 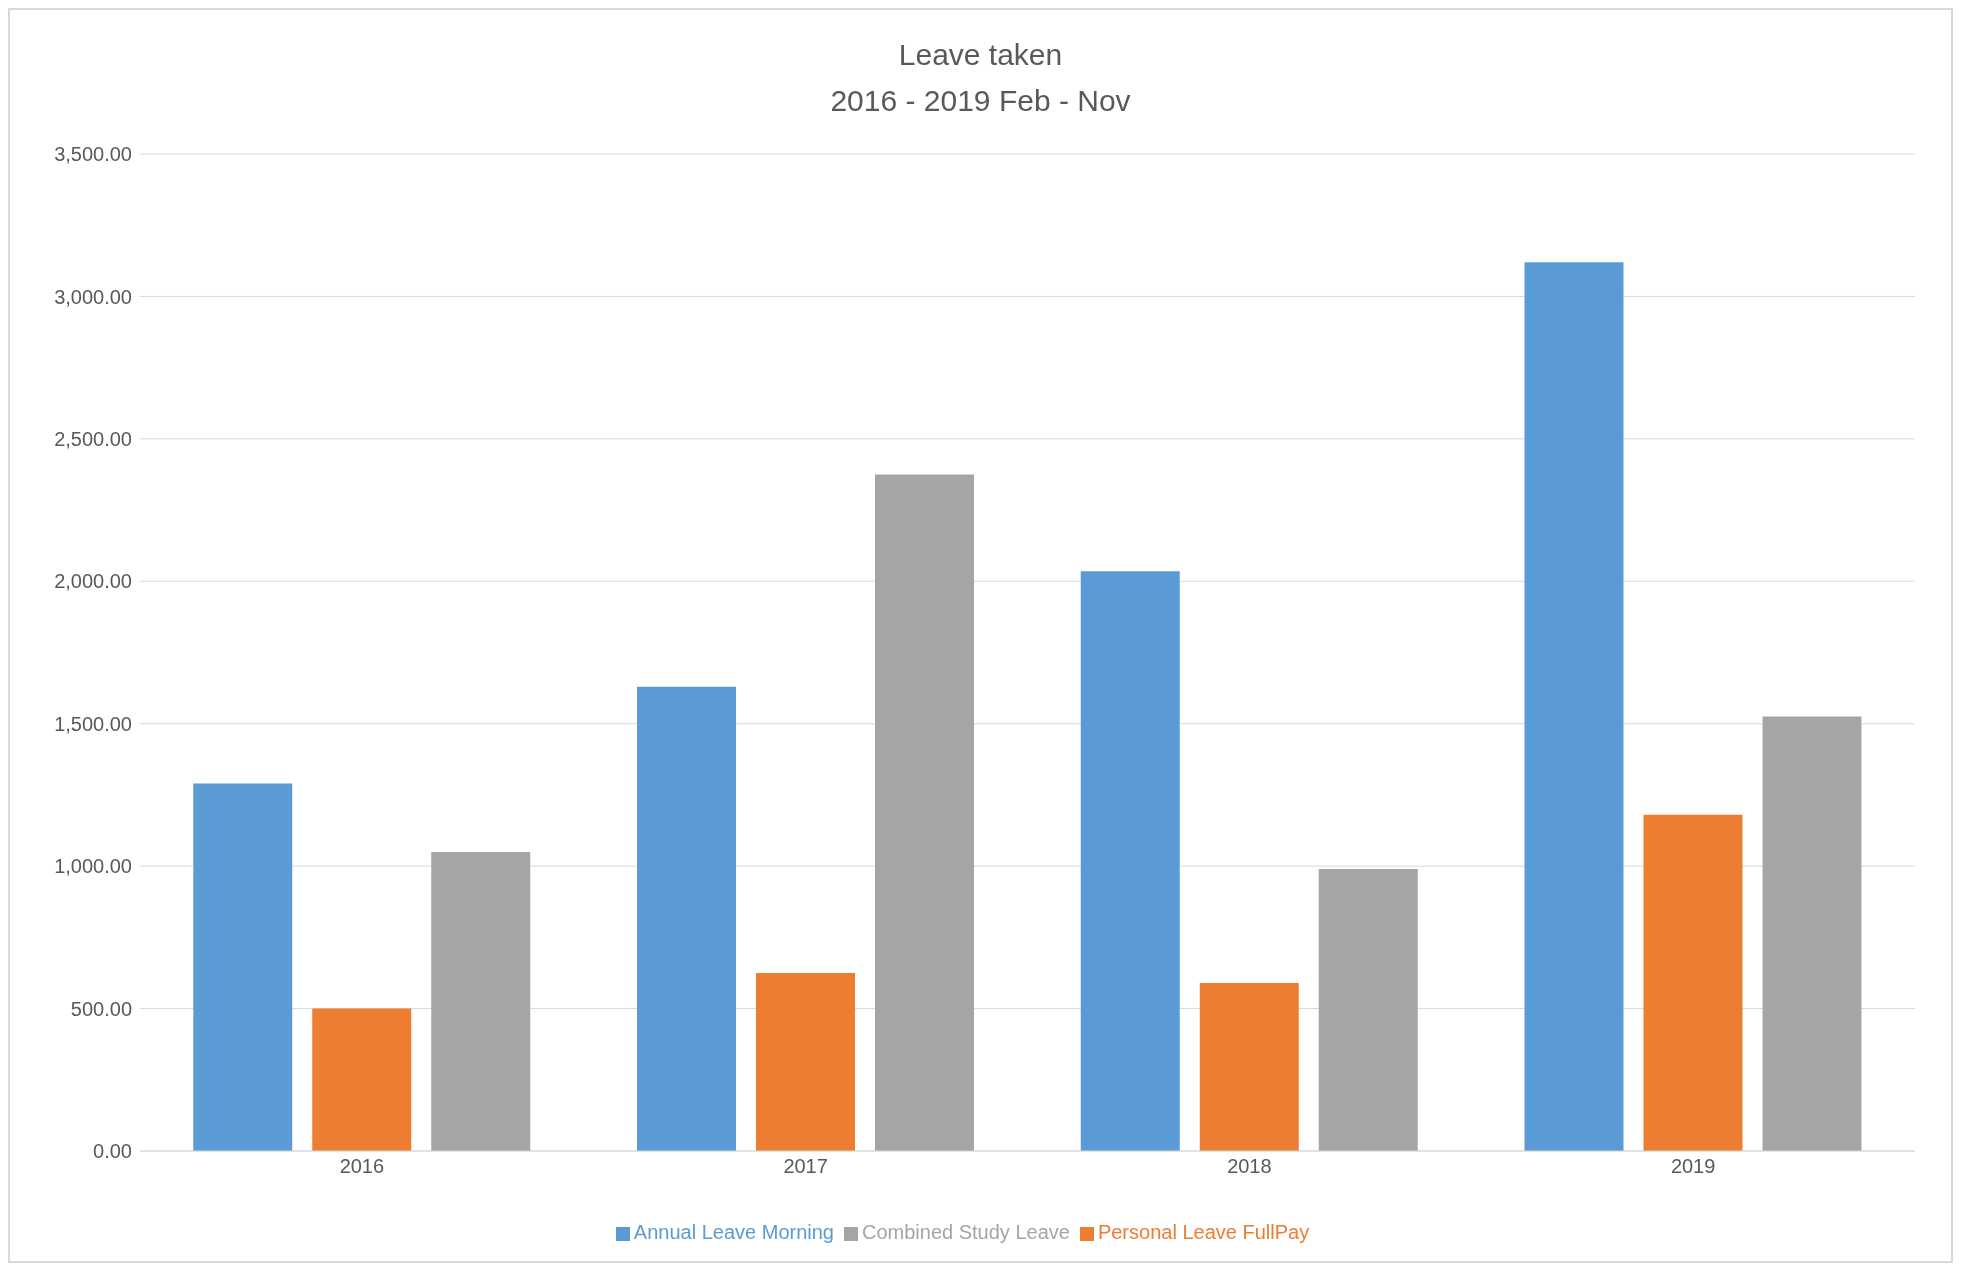 What do you see at coordinates (965, 1232) in the screenshot?
I see `legend-label: Combined Study Leave` at bounding box center [965, 1232].